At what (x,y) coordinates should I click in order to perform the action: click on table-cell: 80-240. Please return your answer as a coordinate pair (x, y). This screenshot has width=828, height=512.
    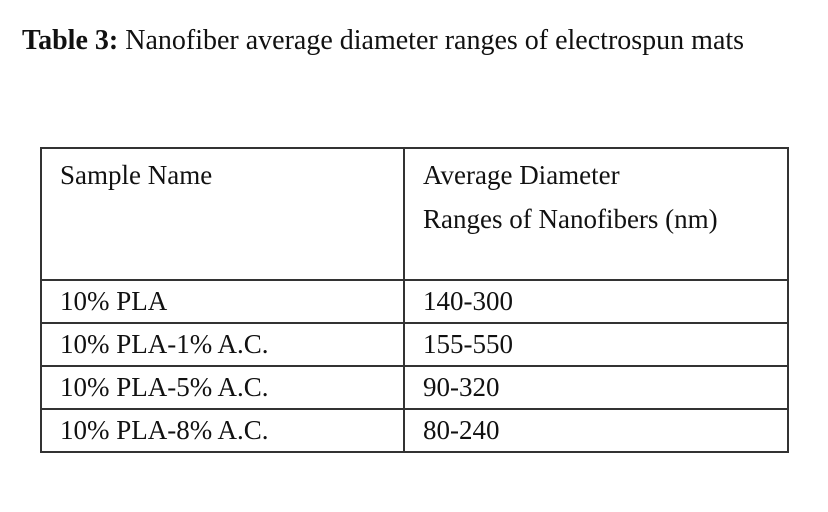
    Looking at the image, I should click on (596, 430).